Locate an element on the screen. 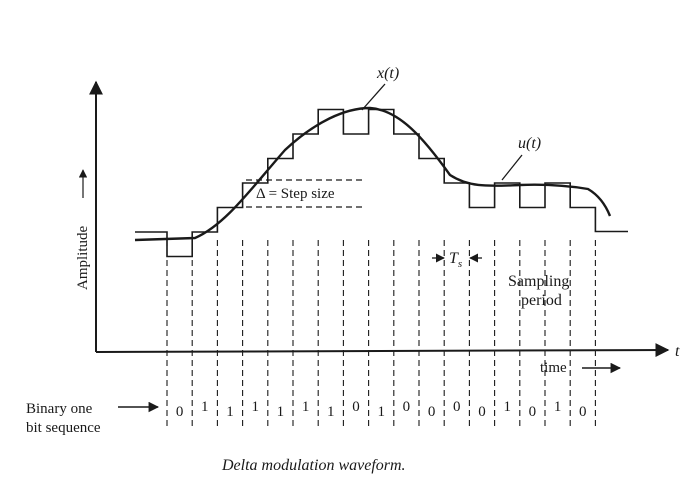  signal-pointer is located at coordinates (373, 97).